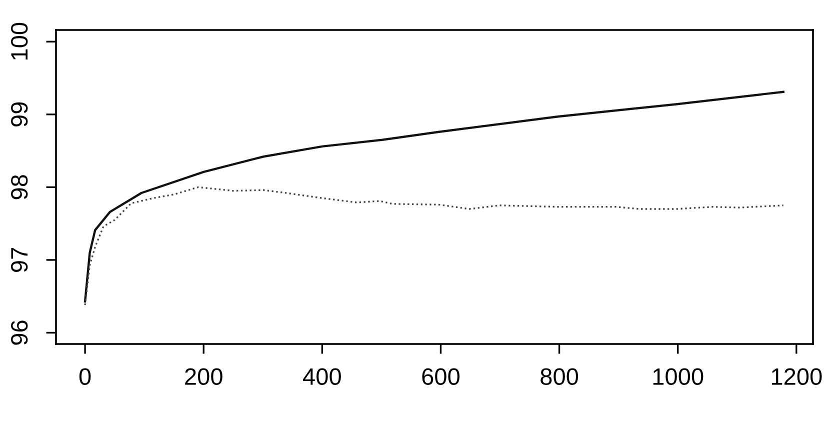 This screenshot has height=426, width=828. I want to click on x-tick-label: 600, so click(441, 376).